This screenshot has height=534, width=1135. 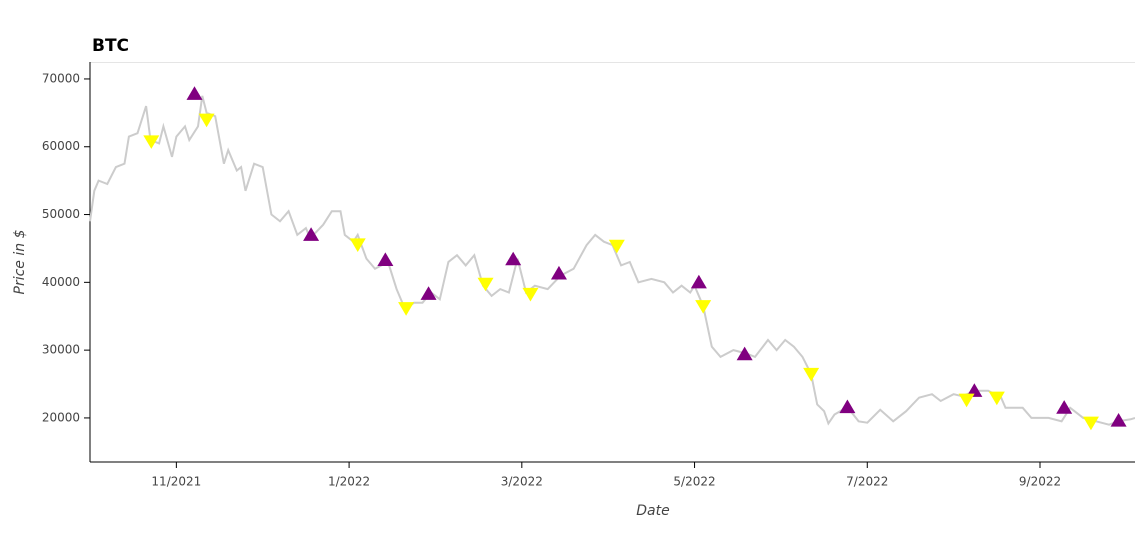 I want to click on x-tick-label: 3/2022, so click(x=522, y=482).